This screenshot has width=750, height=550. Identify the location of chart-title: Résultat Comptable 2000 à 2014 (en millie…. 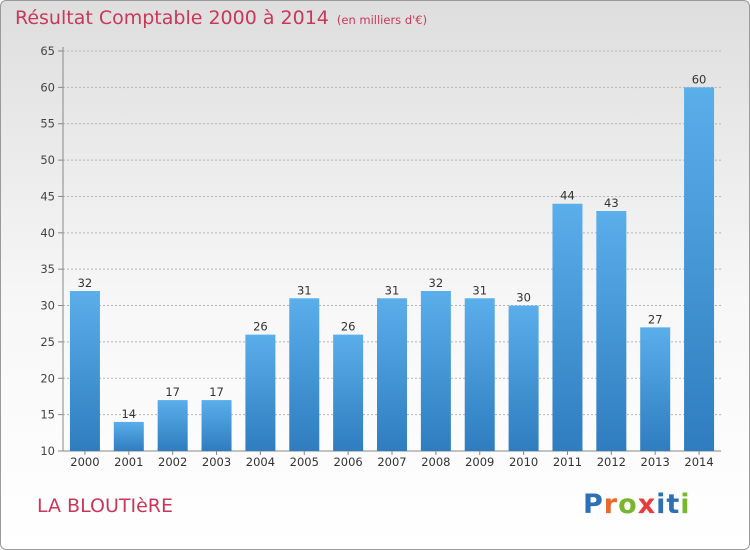
(221, 18).